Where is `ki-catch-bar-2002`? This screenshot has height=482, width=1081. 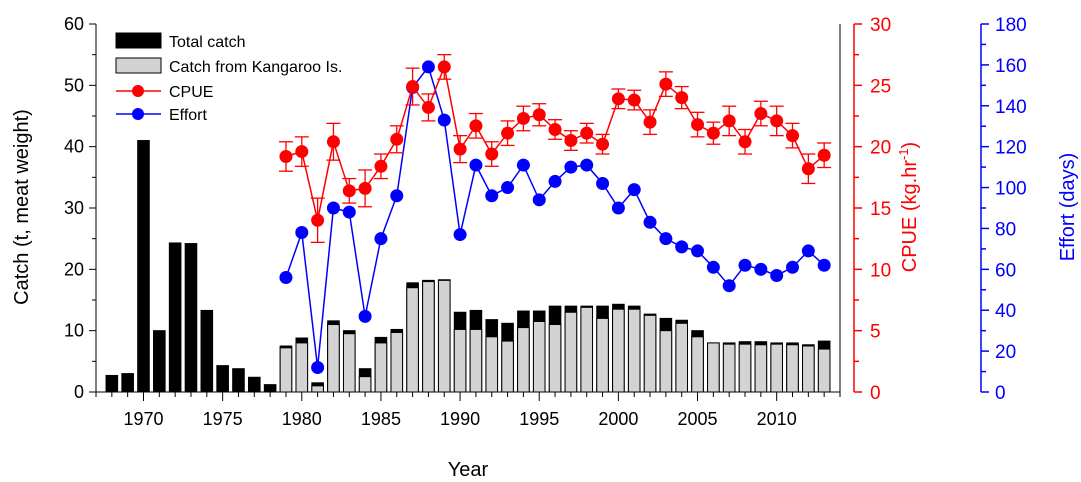
ki-catch-bar-2002 is located at coordinates (650, 353).